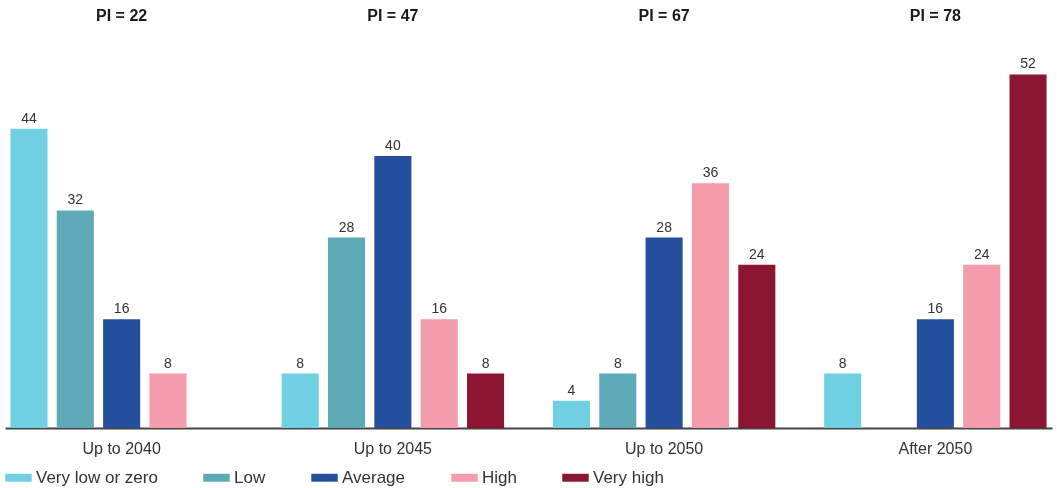  I want to click on x-tick-label: After 2050, so click(935, 448).